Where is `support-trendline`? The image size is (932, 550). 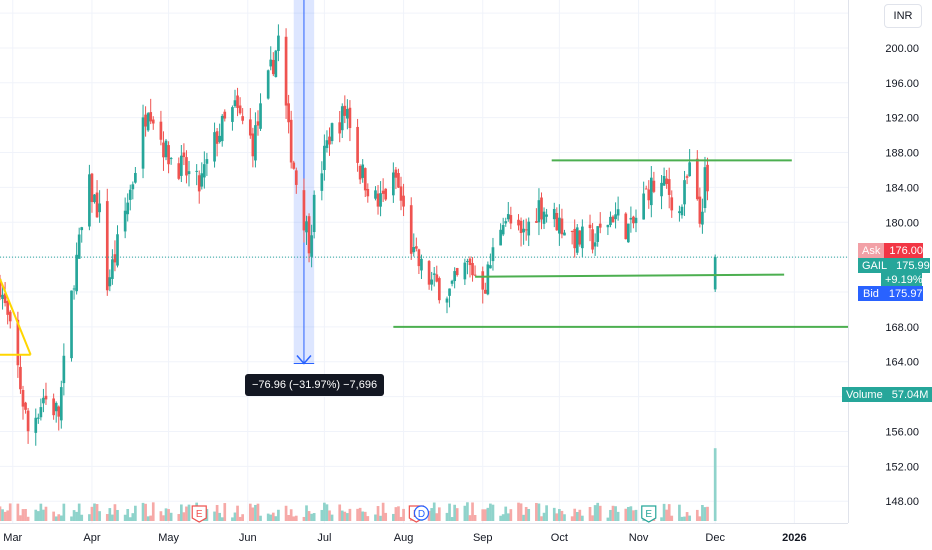 support-trendline is located at coordinates (630, 275).